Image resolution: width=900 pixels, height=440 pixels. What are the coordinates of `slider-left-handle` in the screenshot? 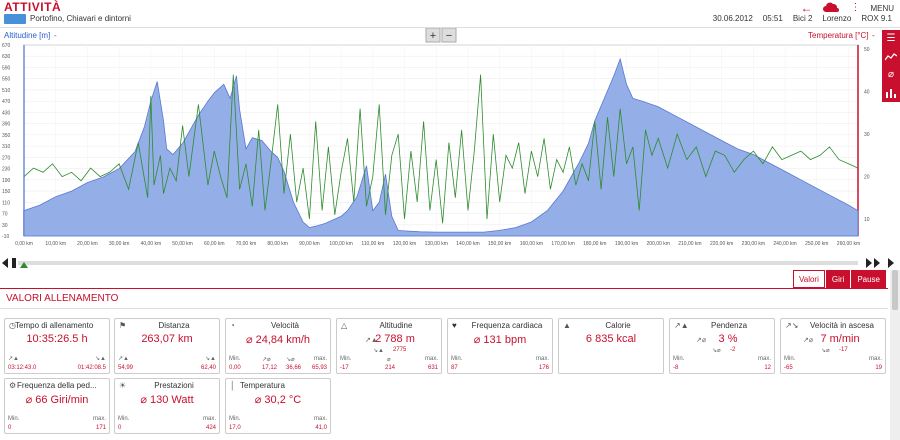 It's located at (14, 263).